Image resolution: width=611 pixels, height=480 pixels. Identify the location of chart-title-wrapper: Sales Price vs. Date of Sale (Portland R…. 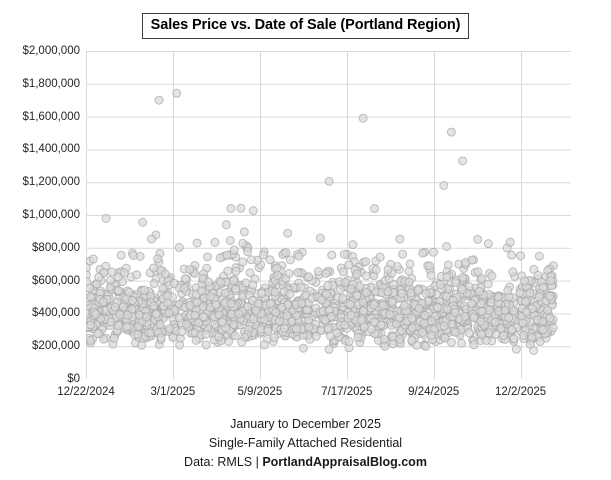
(305, 26).